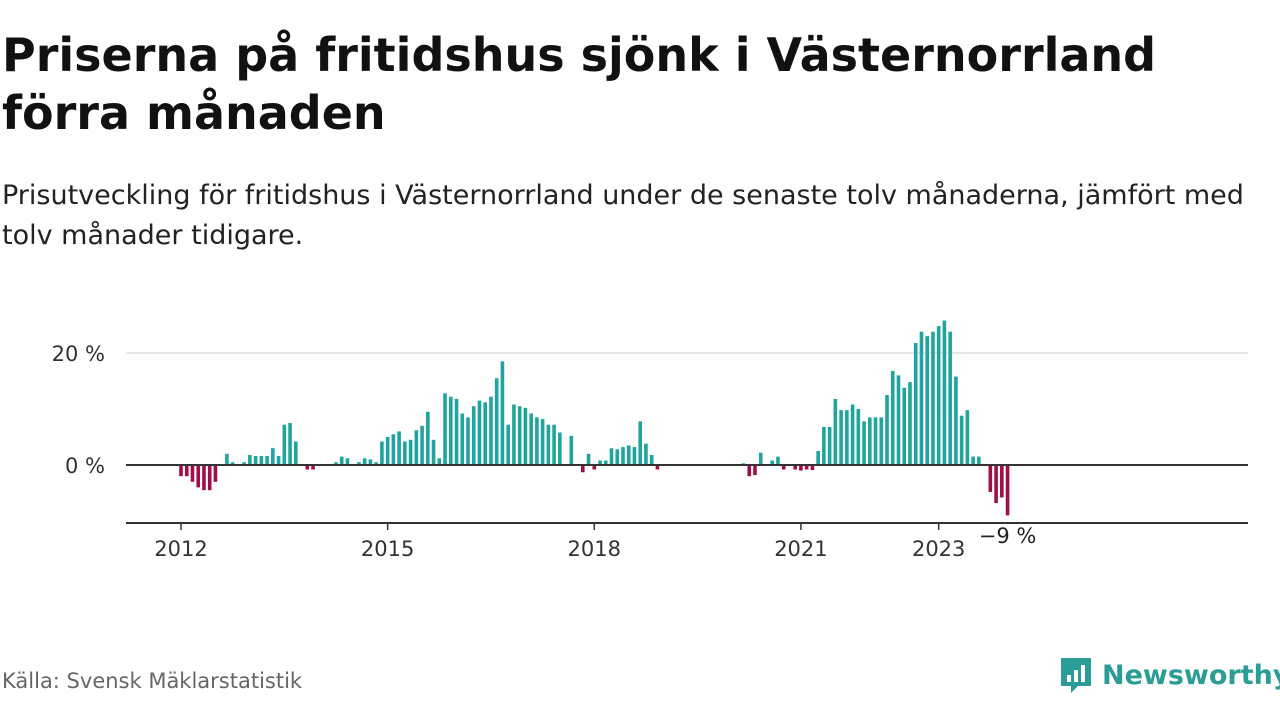  Describe the element at coordinates (1191, 675) in the screenshot. I see `brand-name: Newsworthy` at that location.